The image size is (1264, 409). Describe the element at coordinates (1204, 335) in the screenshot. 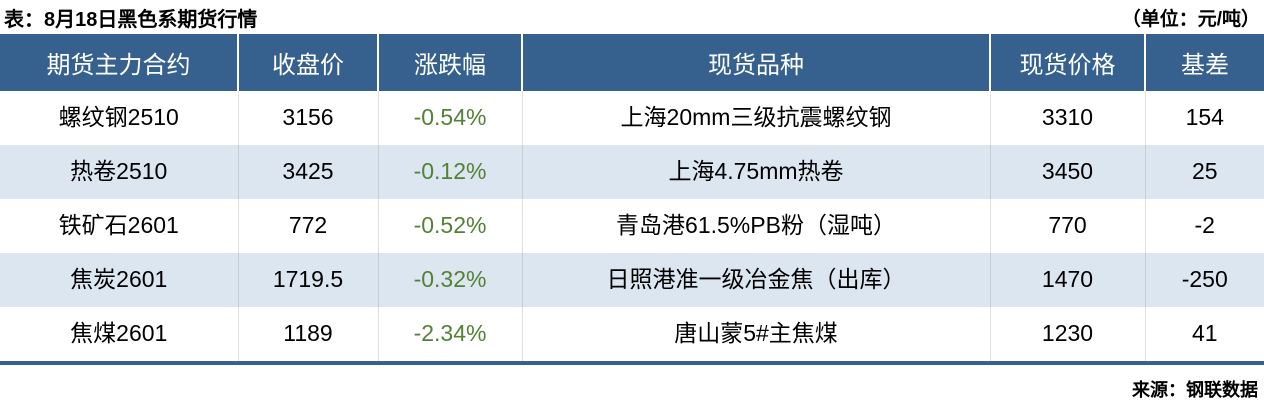

I see `basis-cell: 41` at that location.